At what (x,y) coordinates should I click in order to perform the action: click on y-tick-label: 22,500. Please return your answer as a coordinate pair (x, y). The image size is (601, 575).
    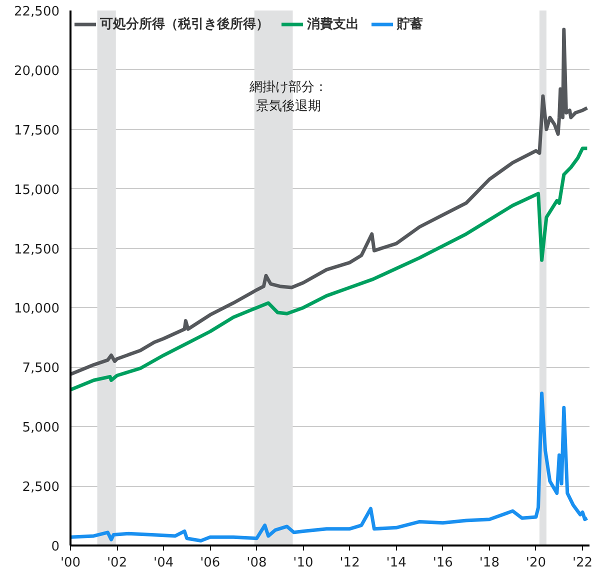
    Looking at the image, I should click on (37, 12).